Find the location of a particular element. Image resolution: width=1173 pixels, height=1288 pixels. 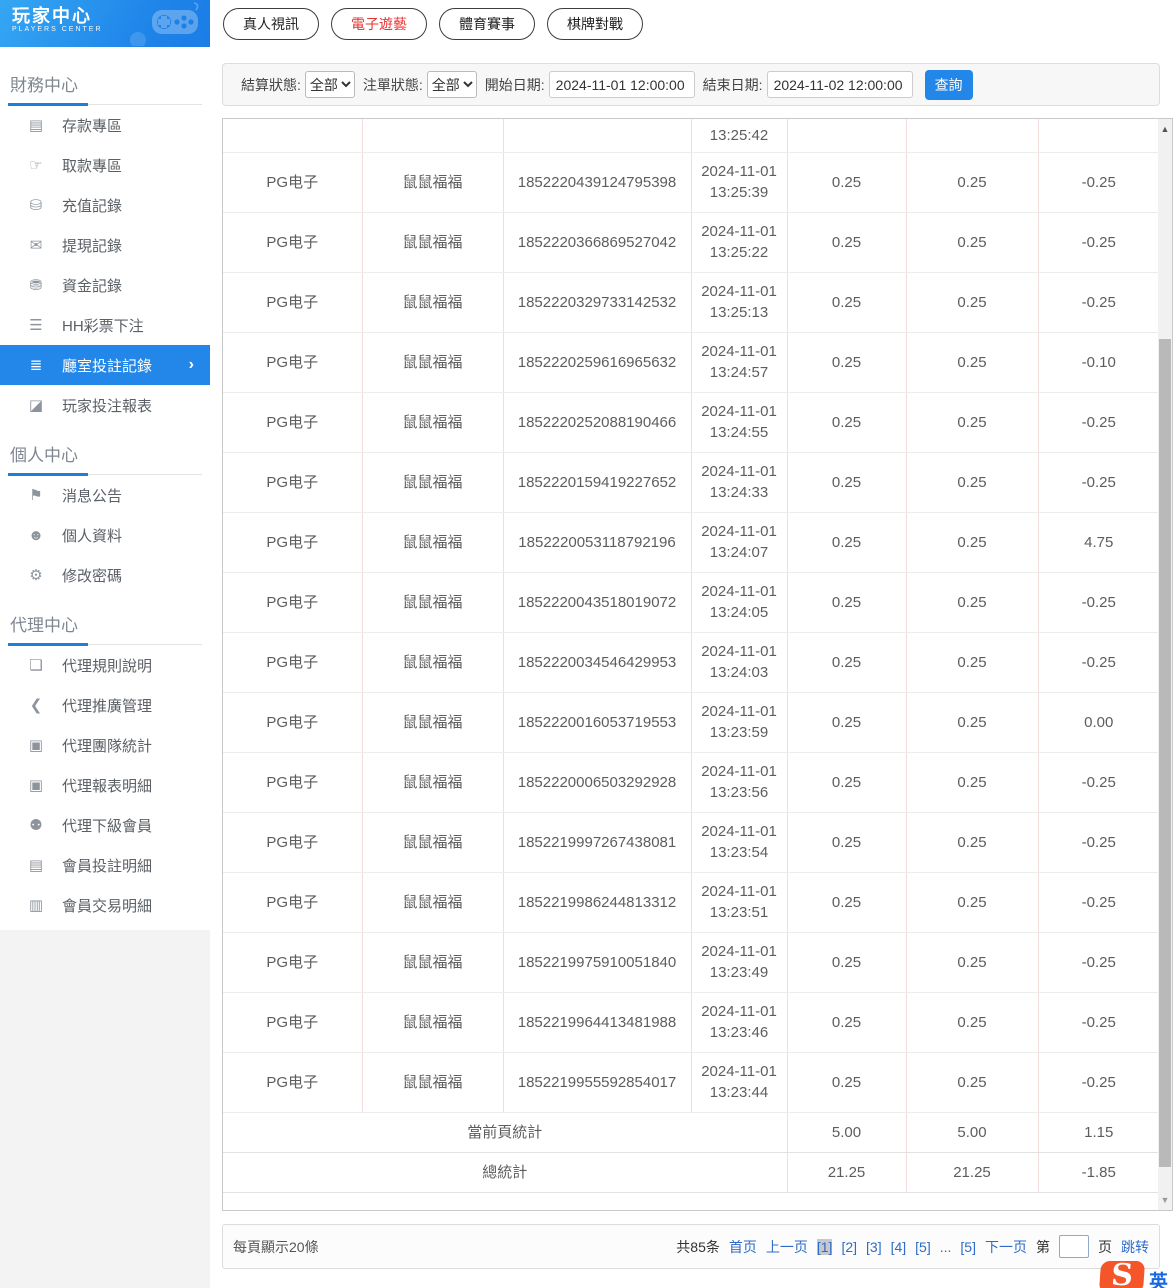

page-link-2: [2] is located at coordinates (849, 1246).